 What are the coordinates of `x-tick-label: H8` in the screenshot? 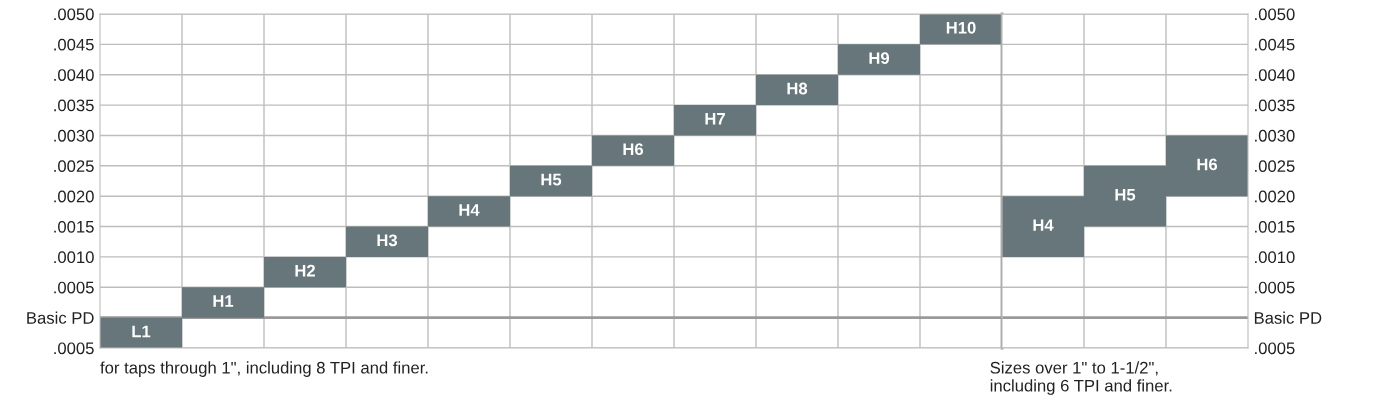 It's located at (797, 88).